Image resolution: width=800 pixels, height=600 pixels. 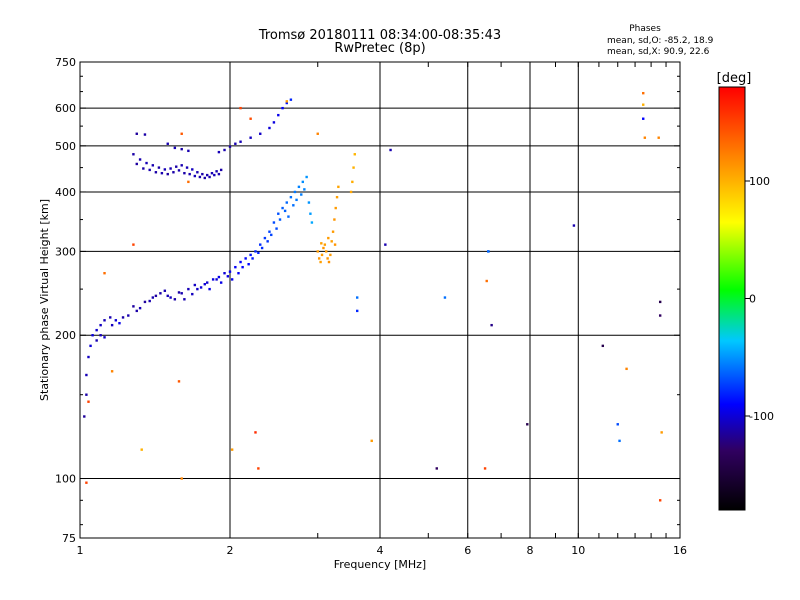 What do you see at coordinates (734, 78) in the screenshot?
I see `colorbar-label: [deg]` at bounding box center [734, 78].